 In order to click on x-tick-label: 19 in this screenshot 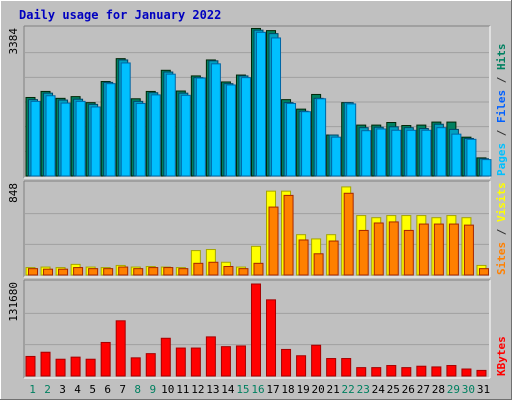, I will do `click(302, 389)`.